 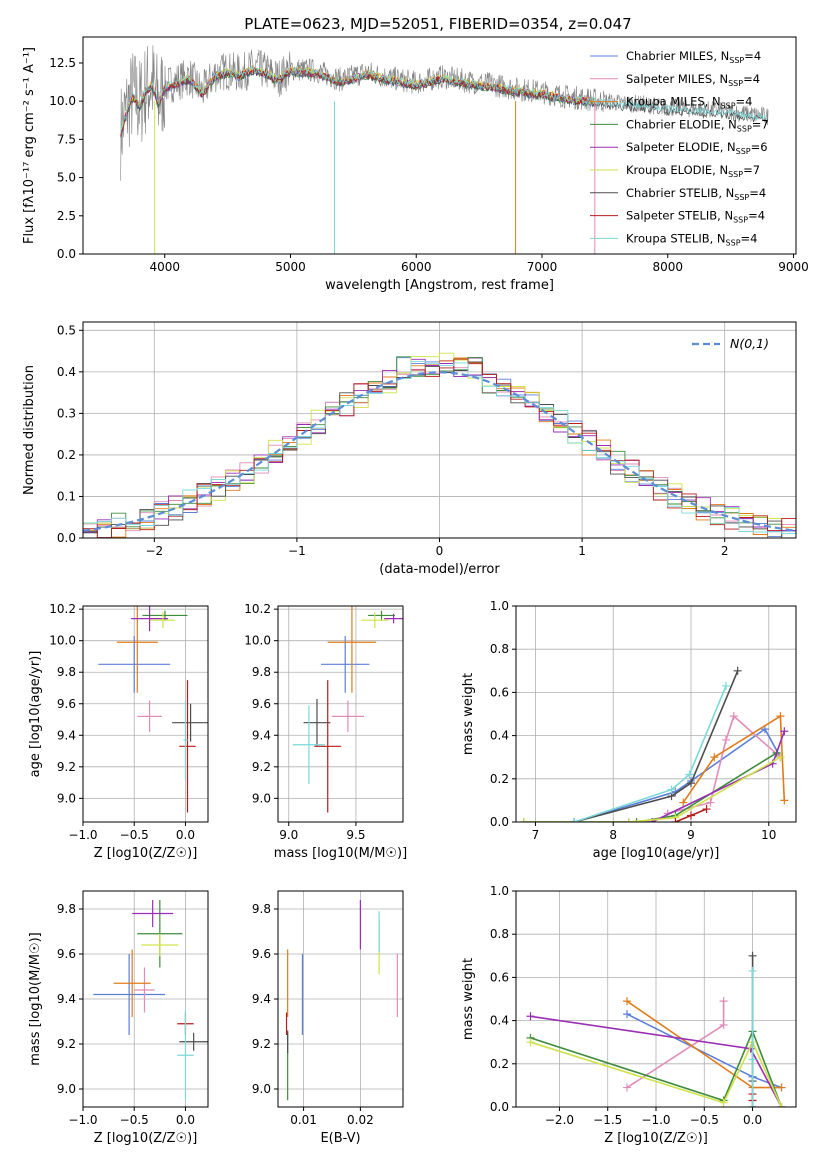 What do you see at coordinates (35, 714) in the screenshot?
I see `y-axis-label: age [log10(age/yr)]` at bounding box center [35, 714].